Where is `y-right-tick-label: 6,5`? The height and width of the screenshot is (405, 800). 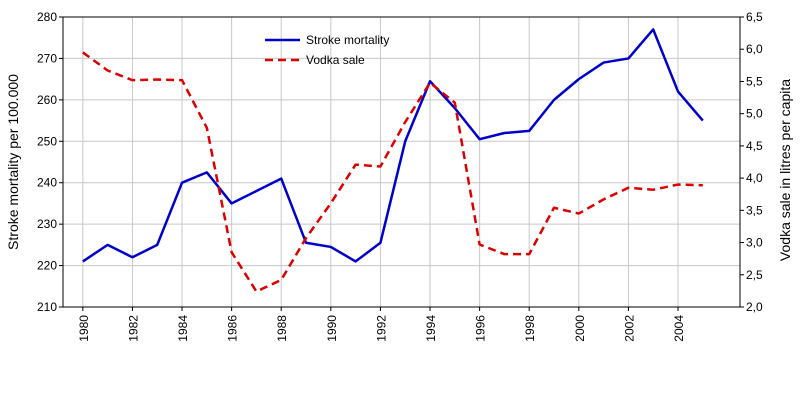 y-right-tick-label: 6,5 is located at coordinates (754, 17).